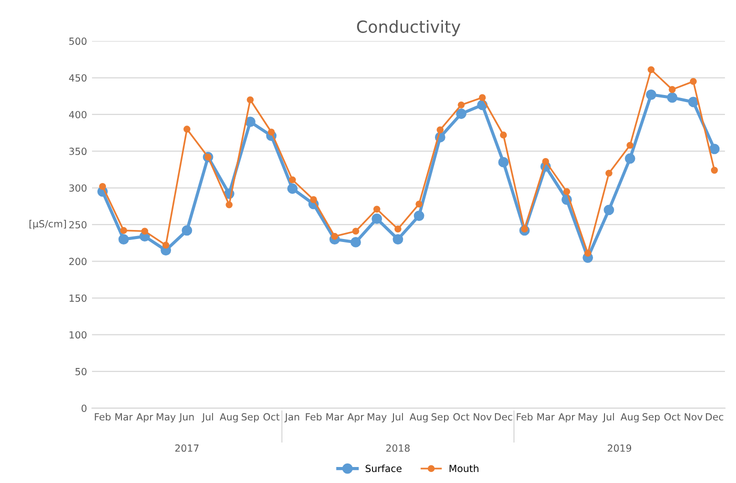 This screenshot has width=736, height=483. I want to click on y-tick-label: 300, so click(77, 188).